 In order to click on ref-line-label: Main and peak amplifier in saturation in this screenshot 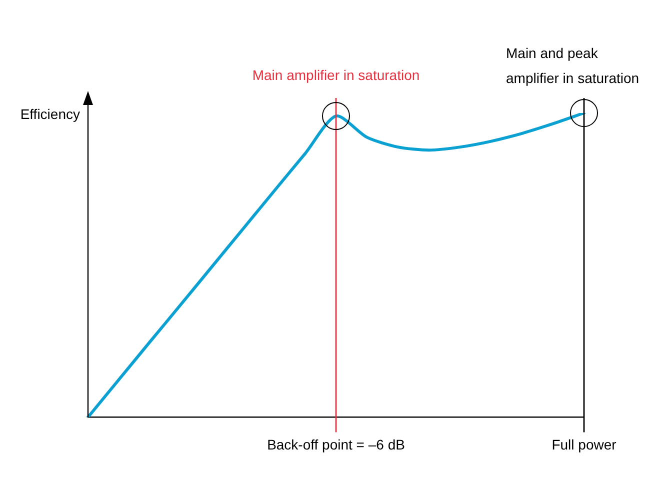, I will do `click(573, 65)`.